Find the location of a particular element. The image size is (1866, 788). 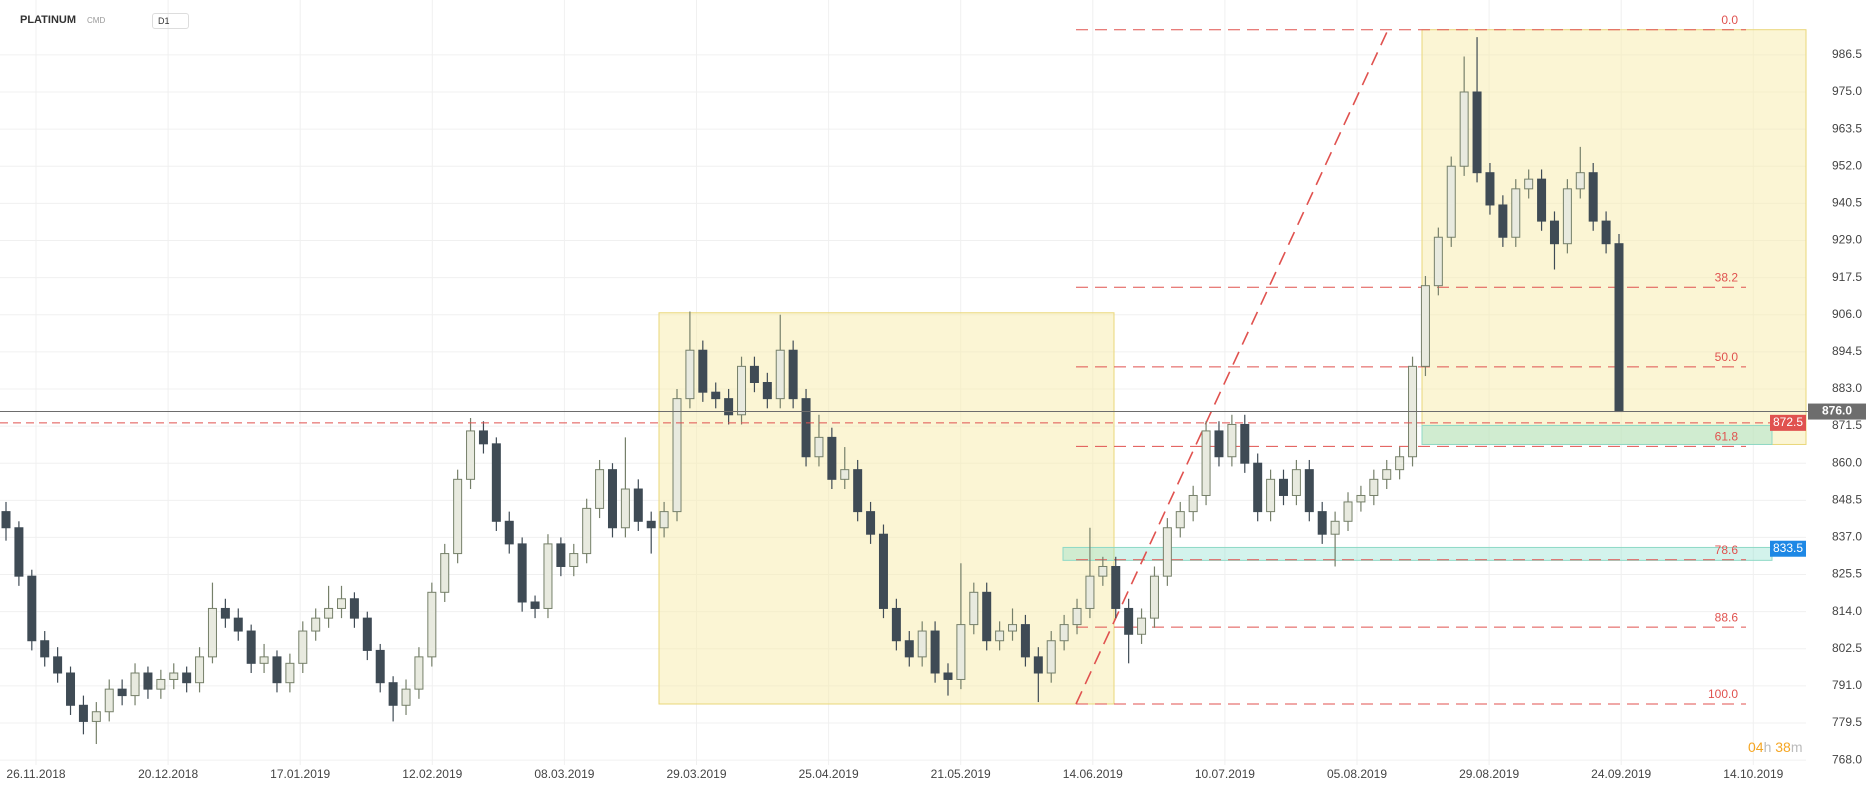

y-tick-label: 791.0 is located at coordinates (1847, 685).